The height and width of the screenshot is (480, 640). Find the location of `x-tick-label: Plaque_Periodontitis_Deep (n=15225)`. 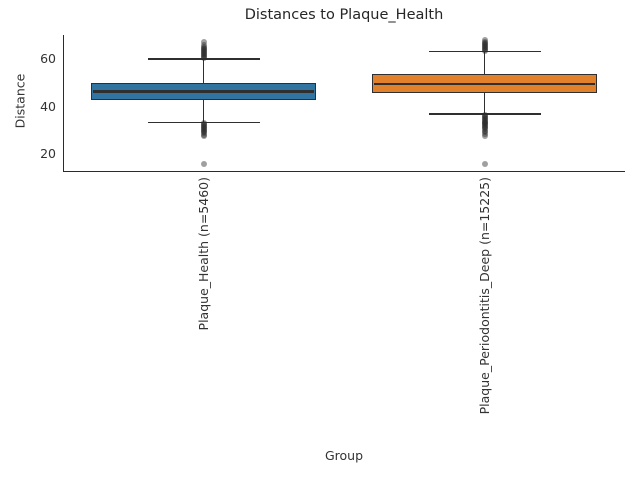

x-tick-label: Plaque_Periodontitis_Deep (n=15225) is located at coordinates (484, 296).